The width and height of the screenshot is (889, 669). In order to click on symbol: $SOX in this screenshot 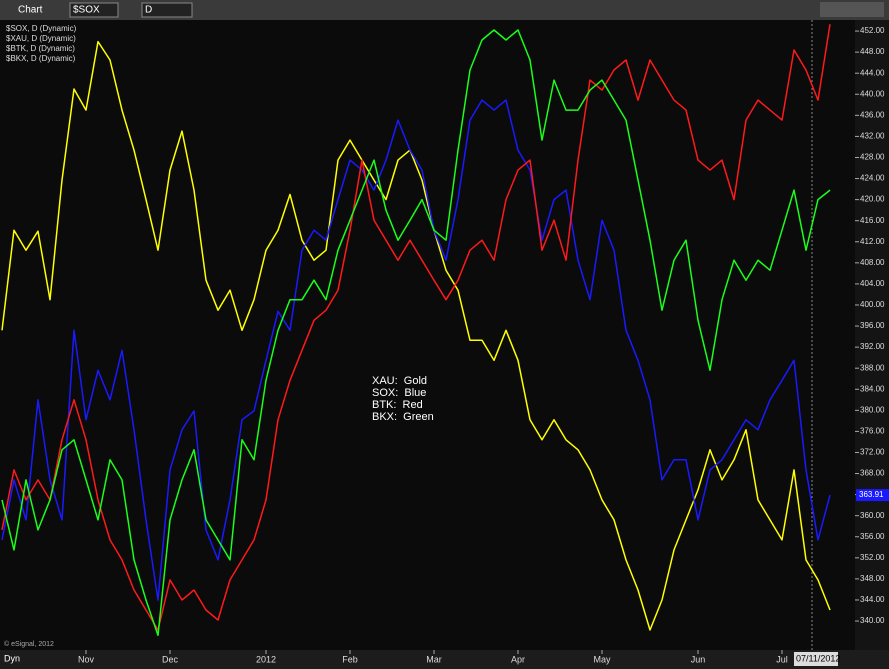, I will do `click(86, 10)`.